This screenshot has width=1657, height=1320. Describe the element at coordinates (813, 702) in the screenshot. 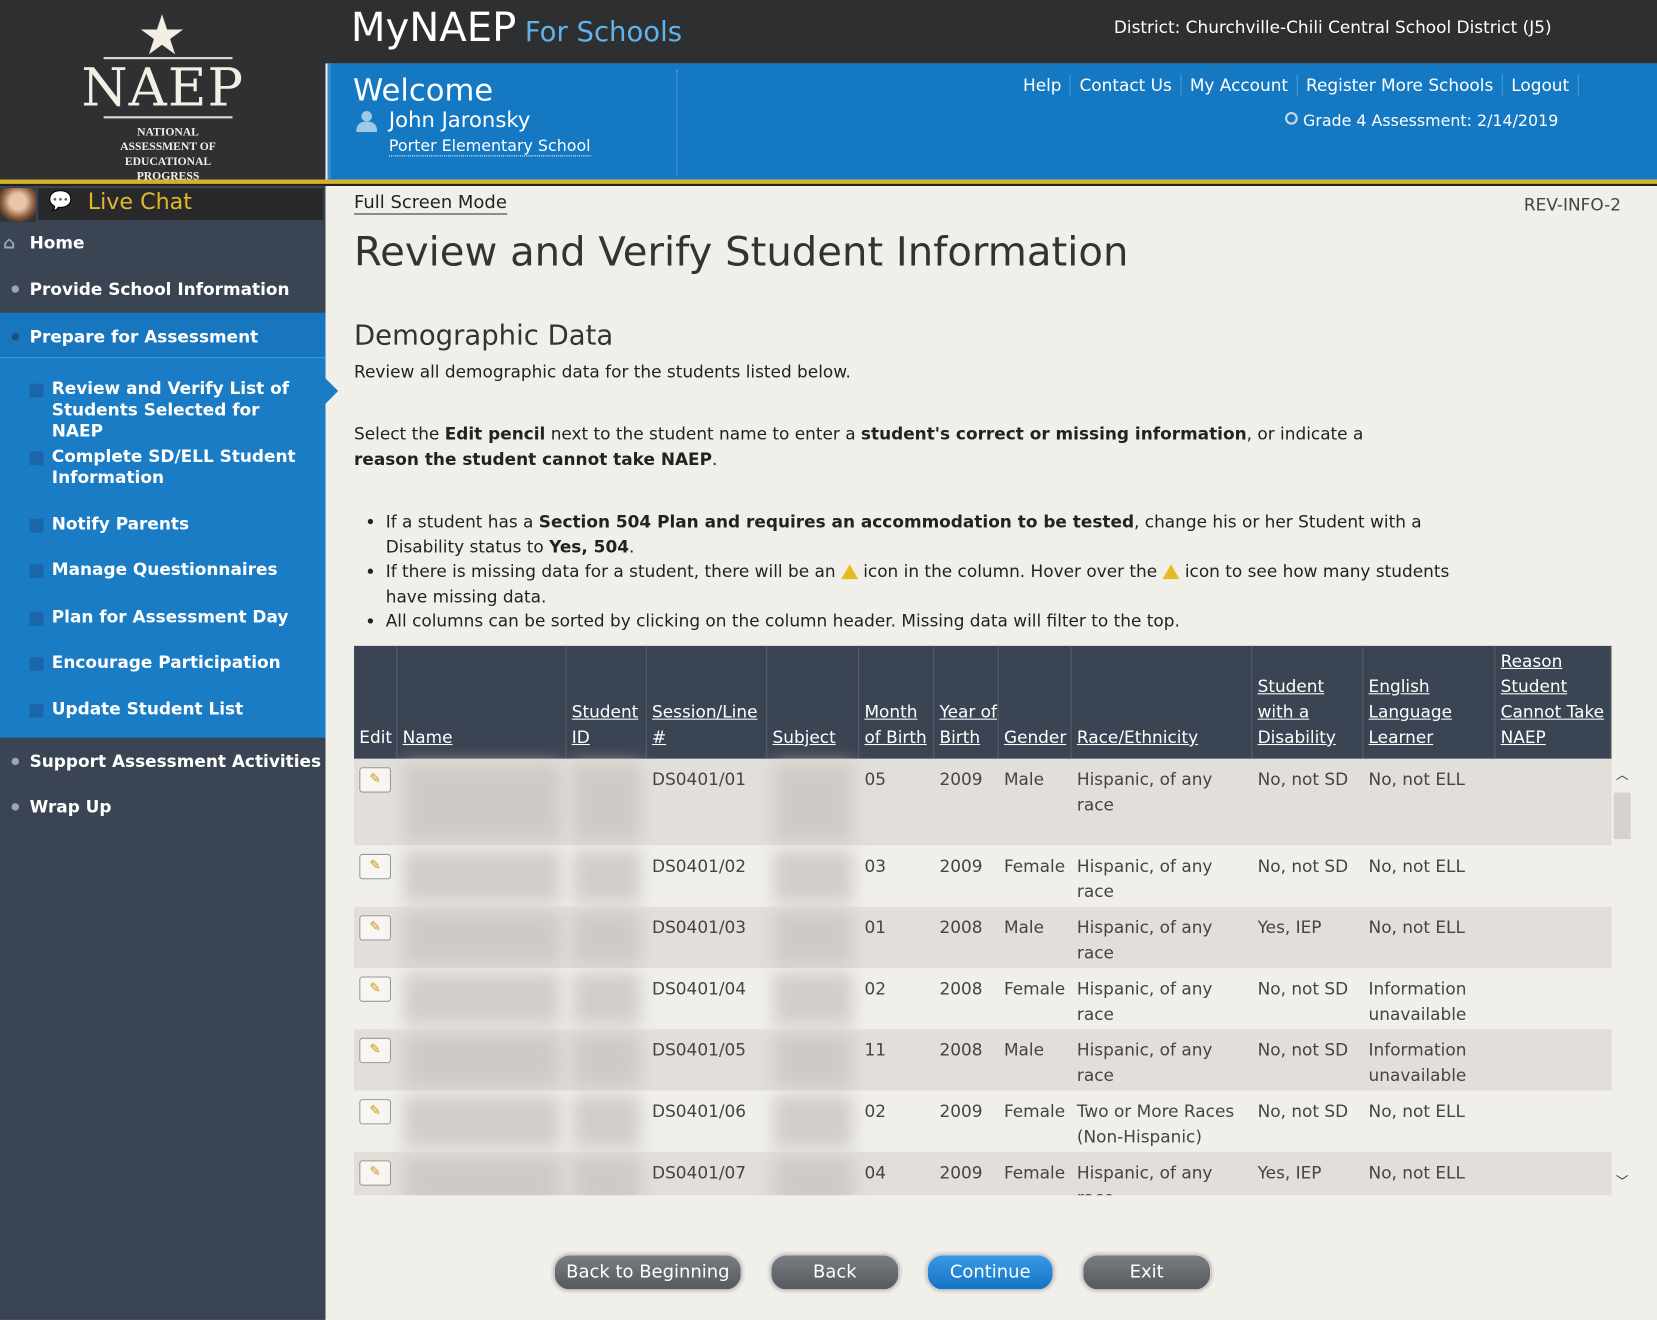

I see `column-header-subject: Subject` at that location.